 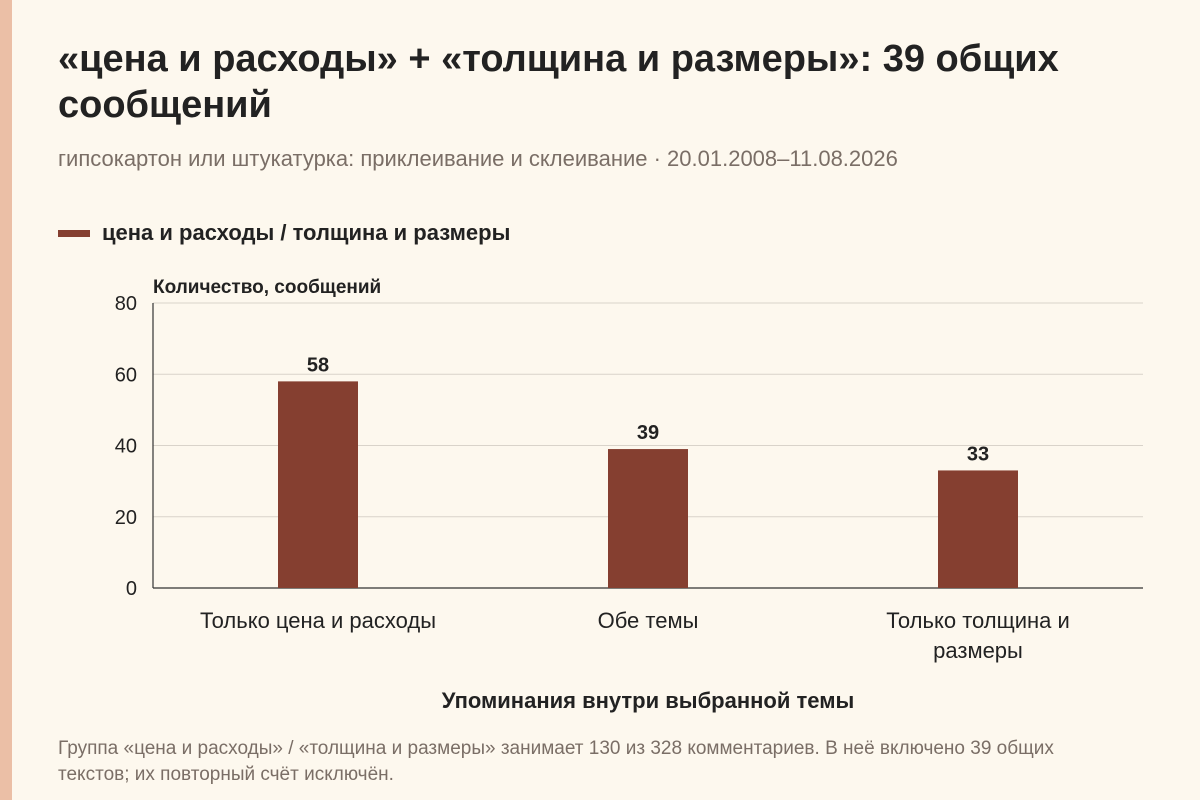 What do you see at coordinates (306, 232) in the screenshot?
I see `legend-label: цена и расходы / толщина и размеры` at bounding box center [306, 232].